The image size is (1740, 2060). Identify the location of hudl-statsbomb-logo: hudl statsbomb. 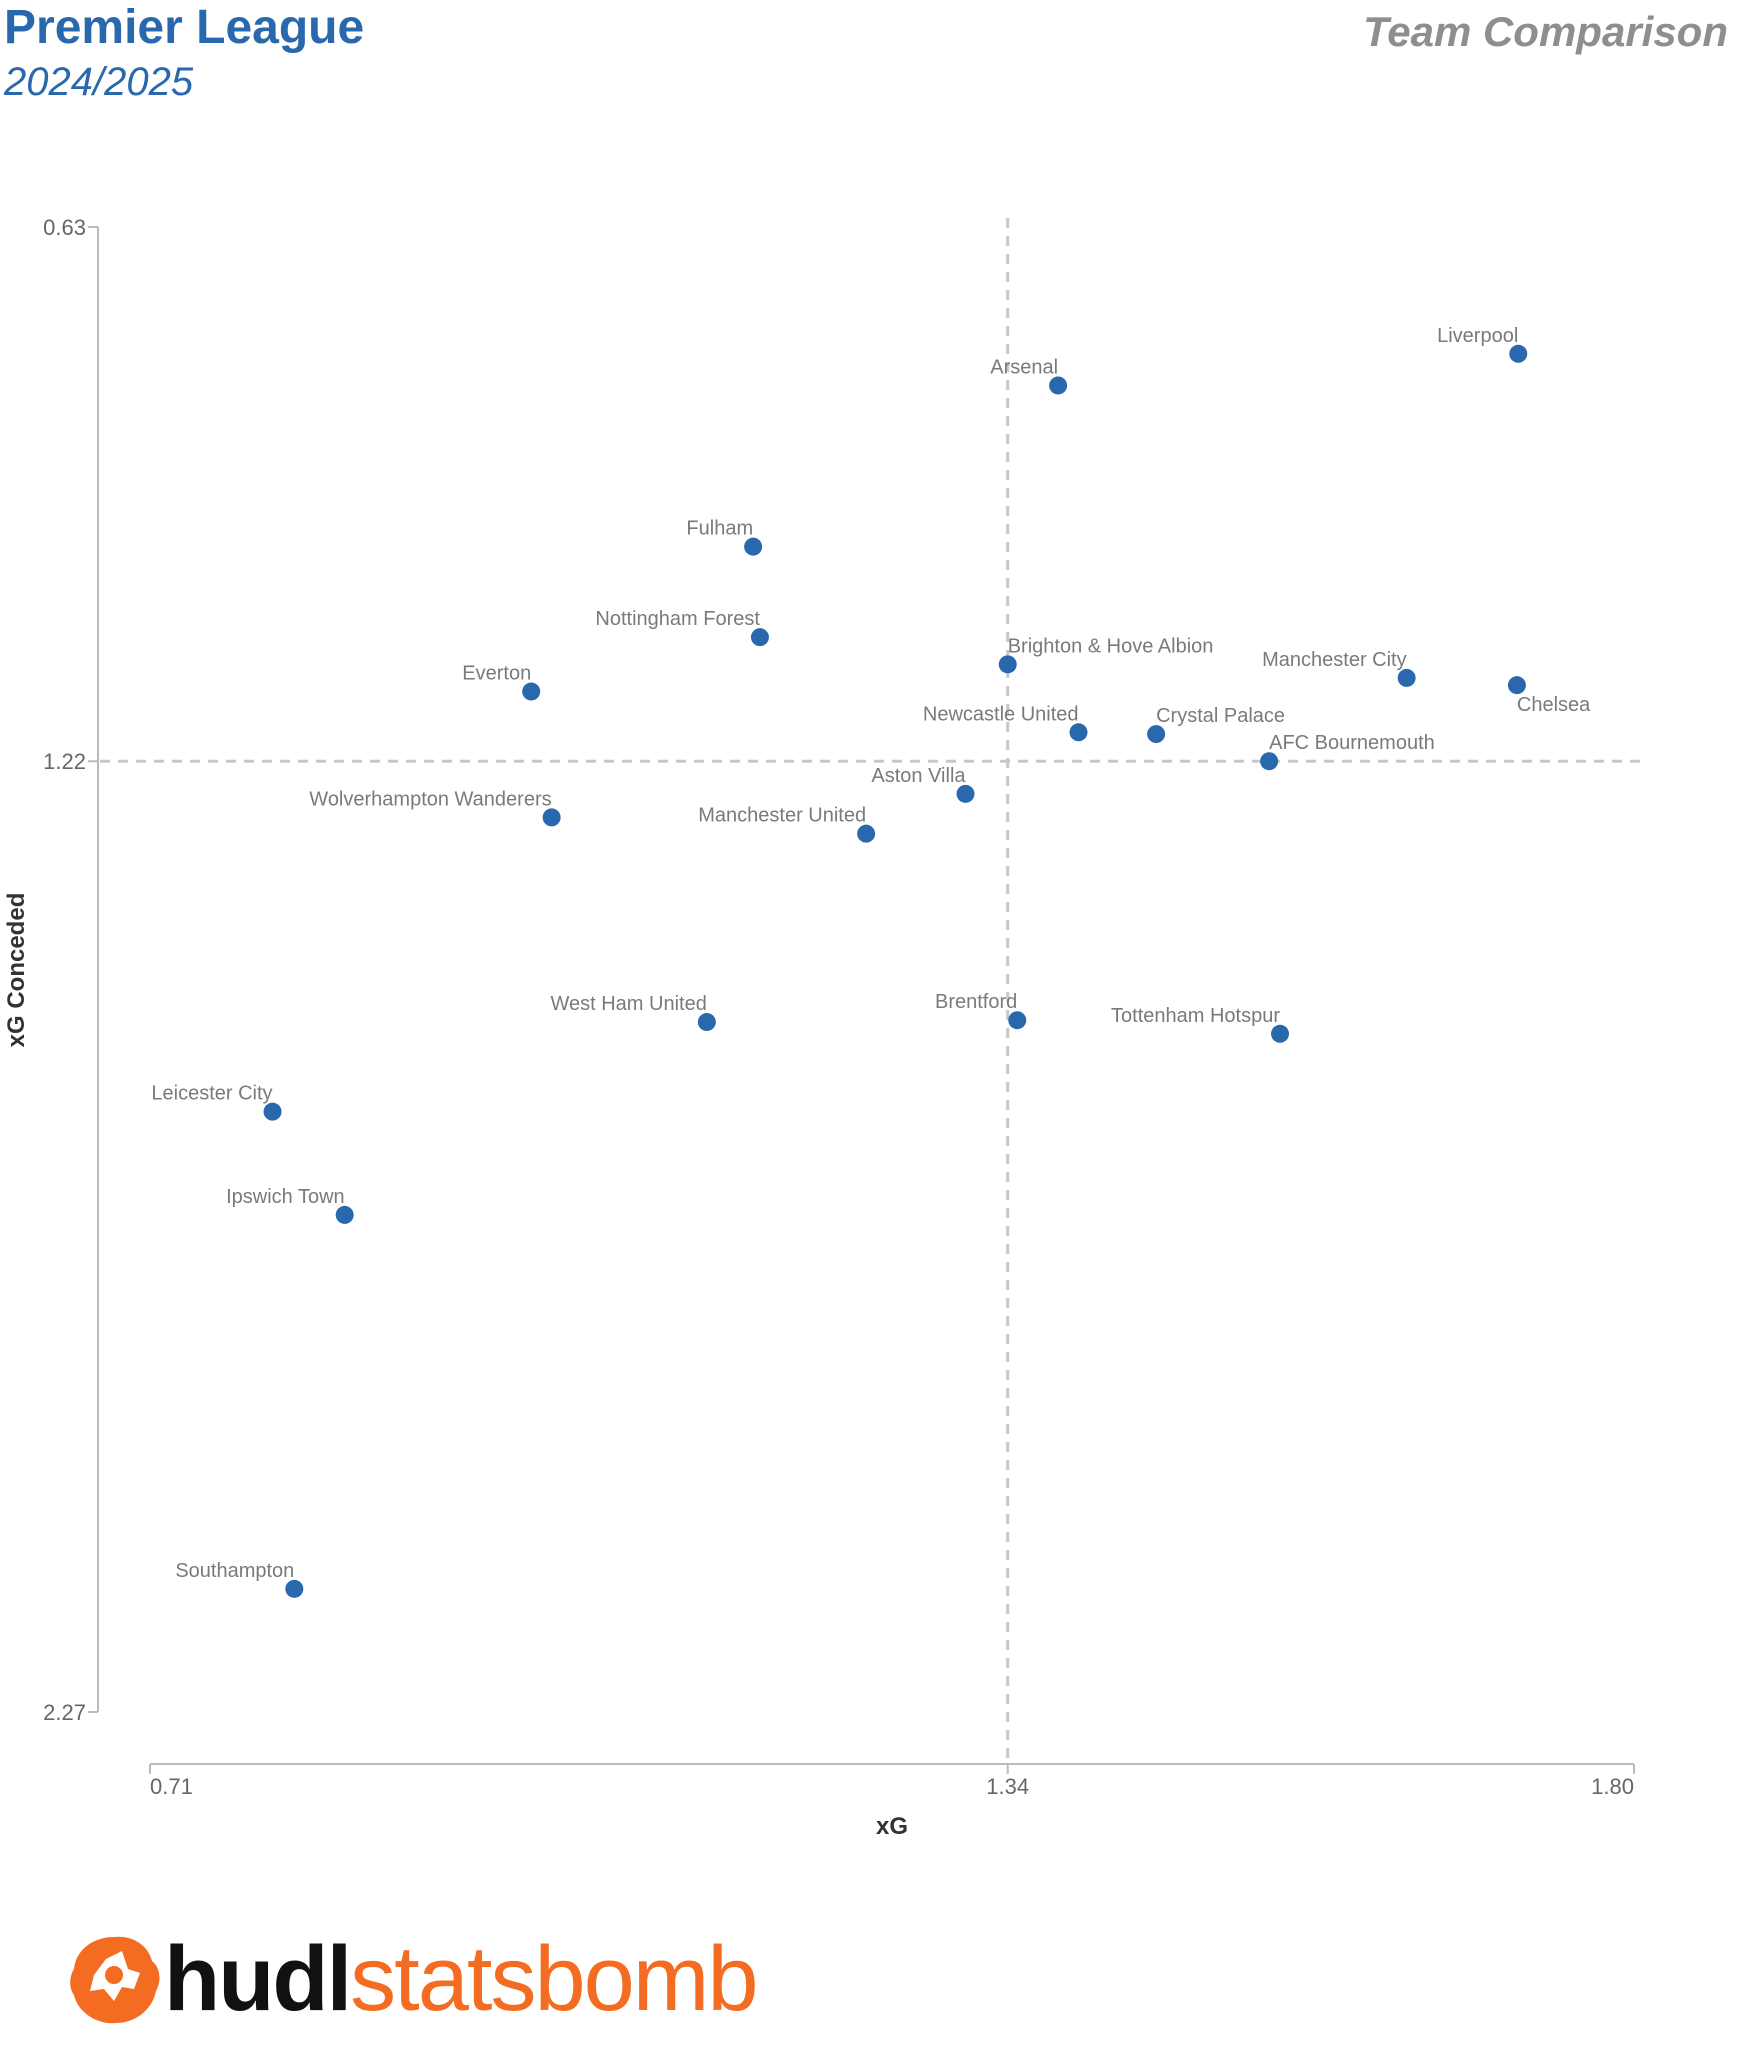
(411, 1979).